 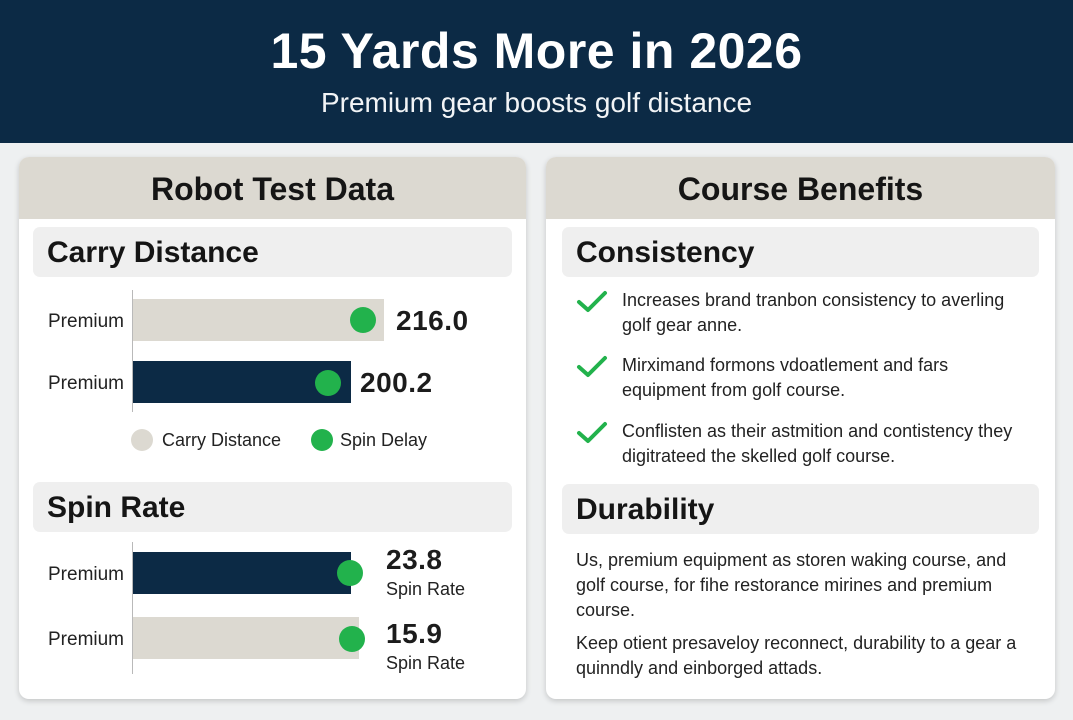 I want to click on card-title: Course Benefits, so click(x=800, y=188).